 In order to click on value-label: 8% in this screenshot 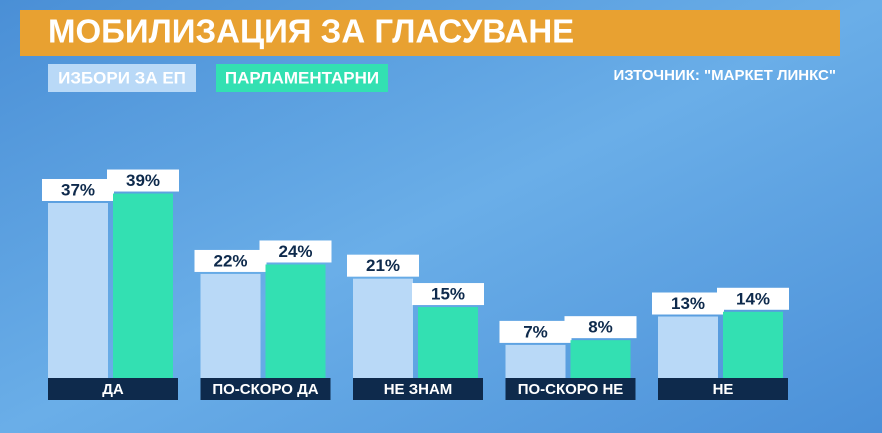, I will do `click(600, 327)`.